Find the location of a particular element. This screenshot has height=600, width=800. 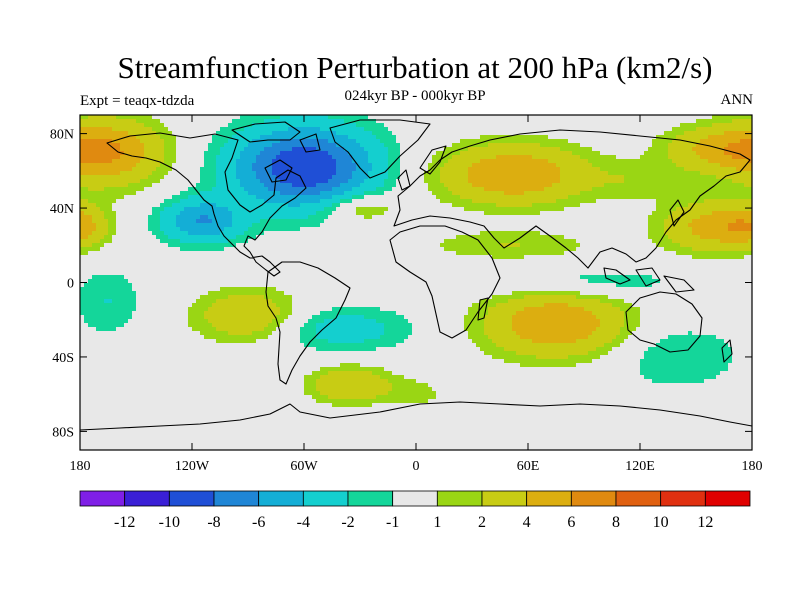

chart-subtitle: 024kyr BP - 000kyr BP is located at coordinates (415, 96).